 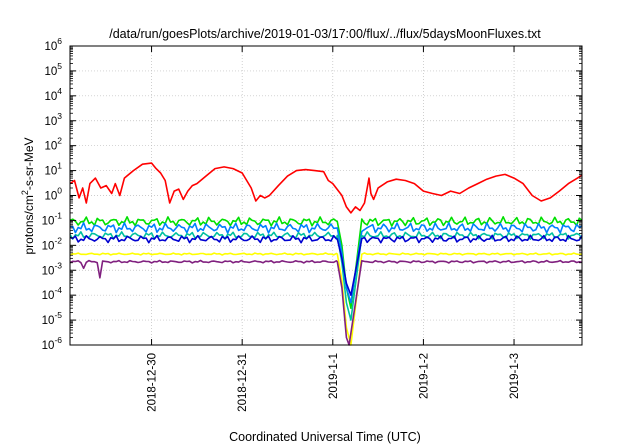 I want to click on y-tick-label: 10⁰, so click(x=53, y=194).